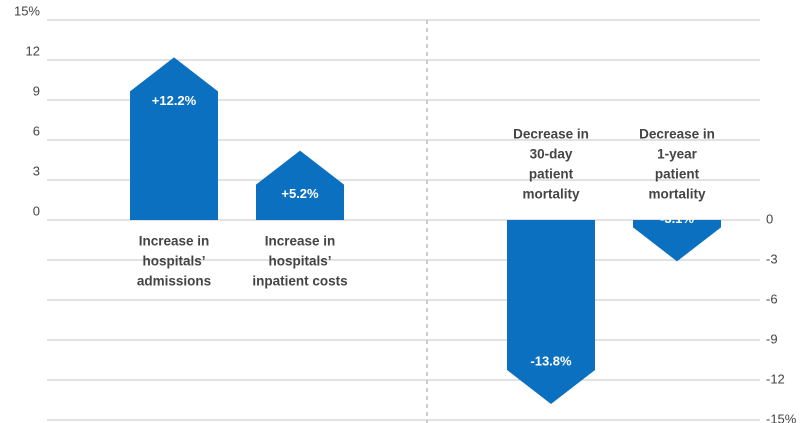 Image resolution: width=800 pixels, height=423 pixels. I want to click on y-tick-label: 3, so click(36, 170).